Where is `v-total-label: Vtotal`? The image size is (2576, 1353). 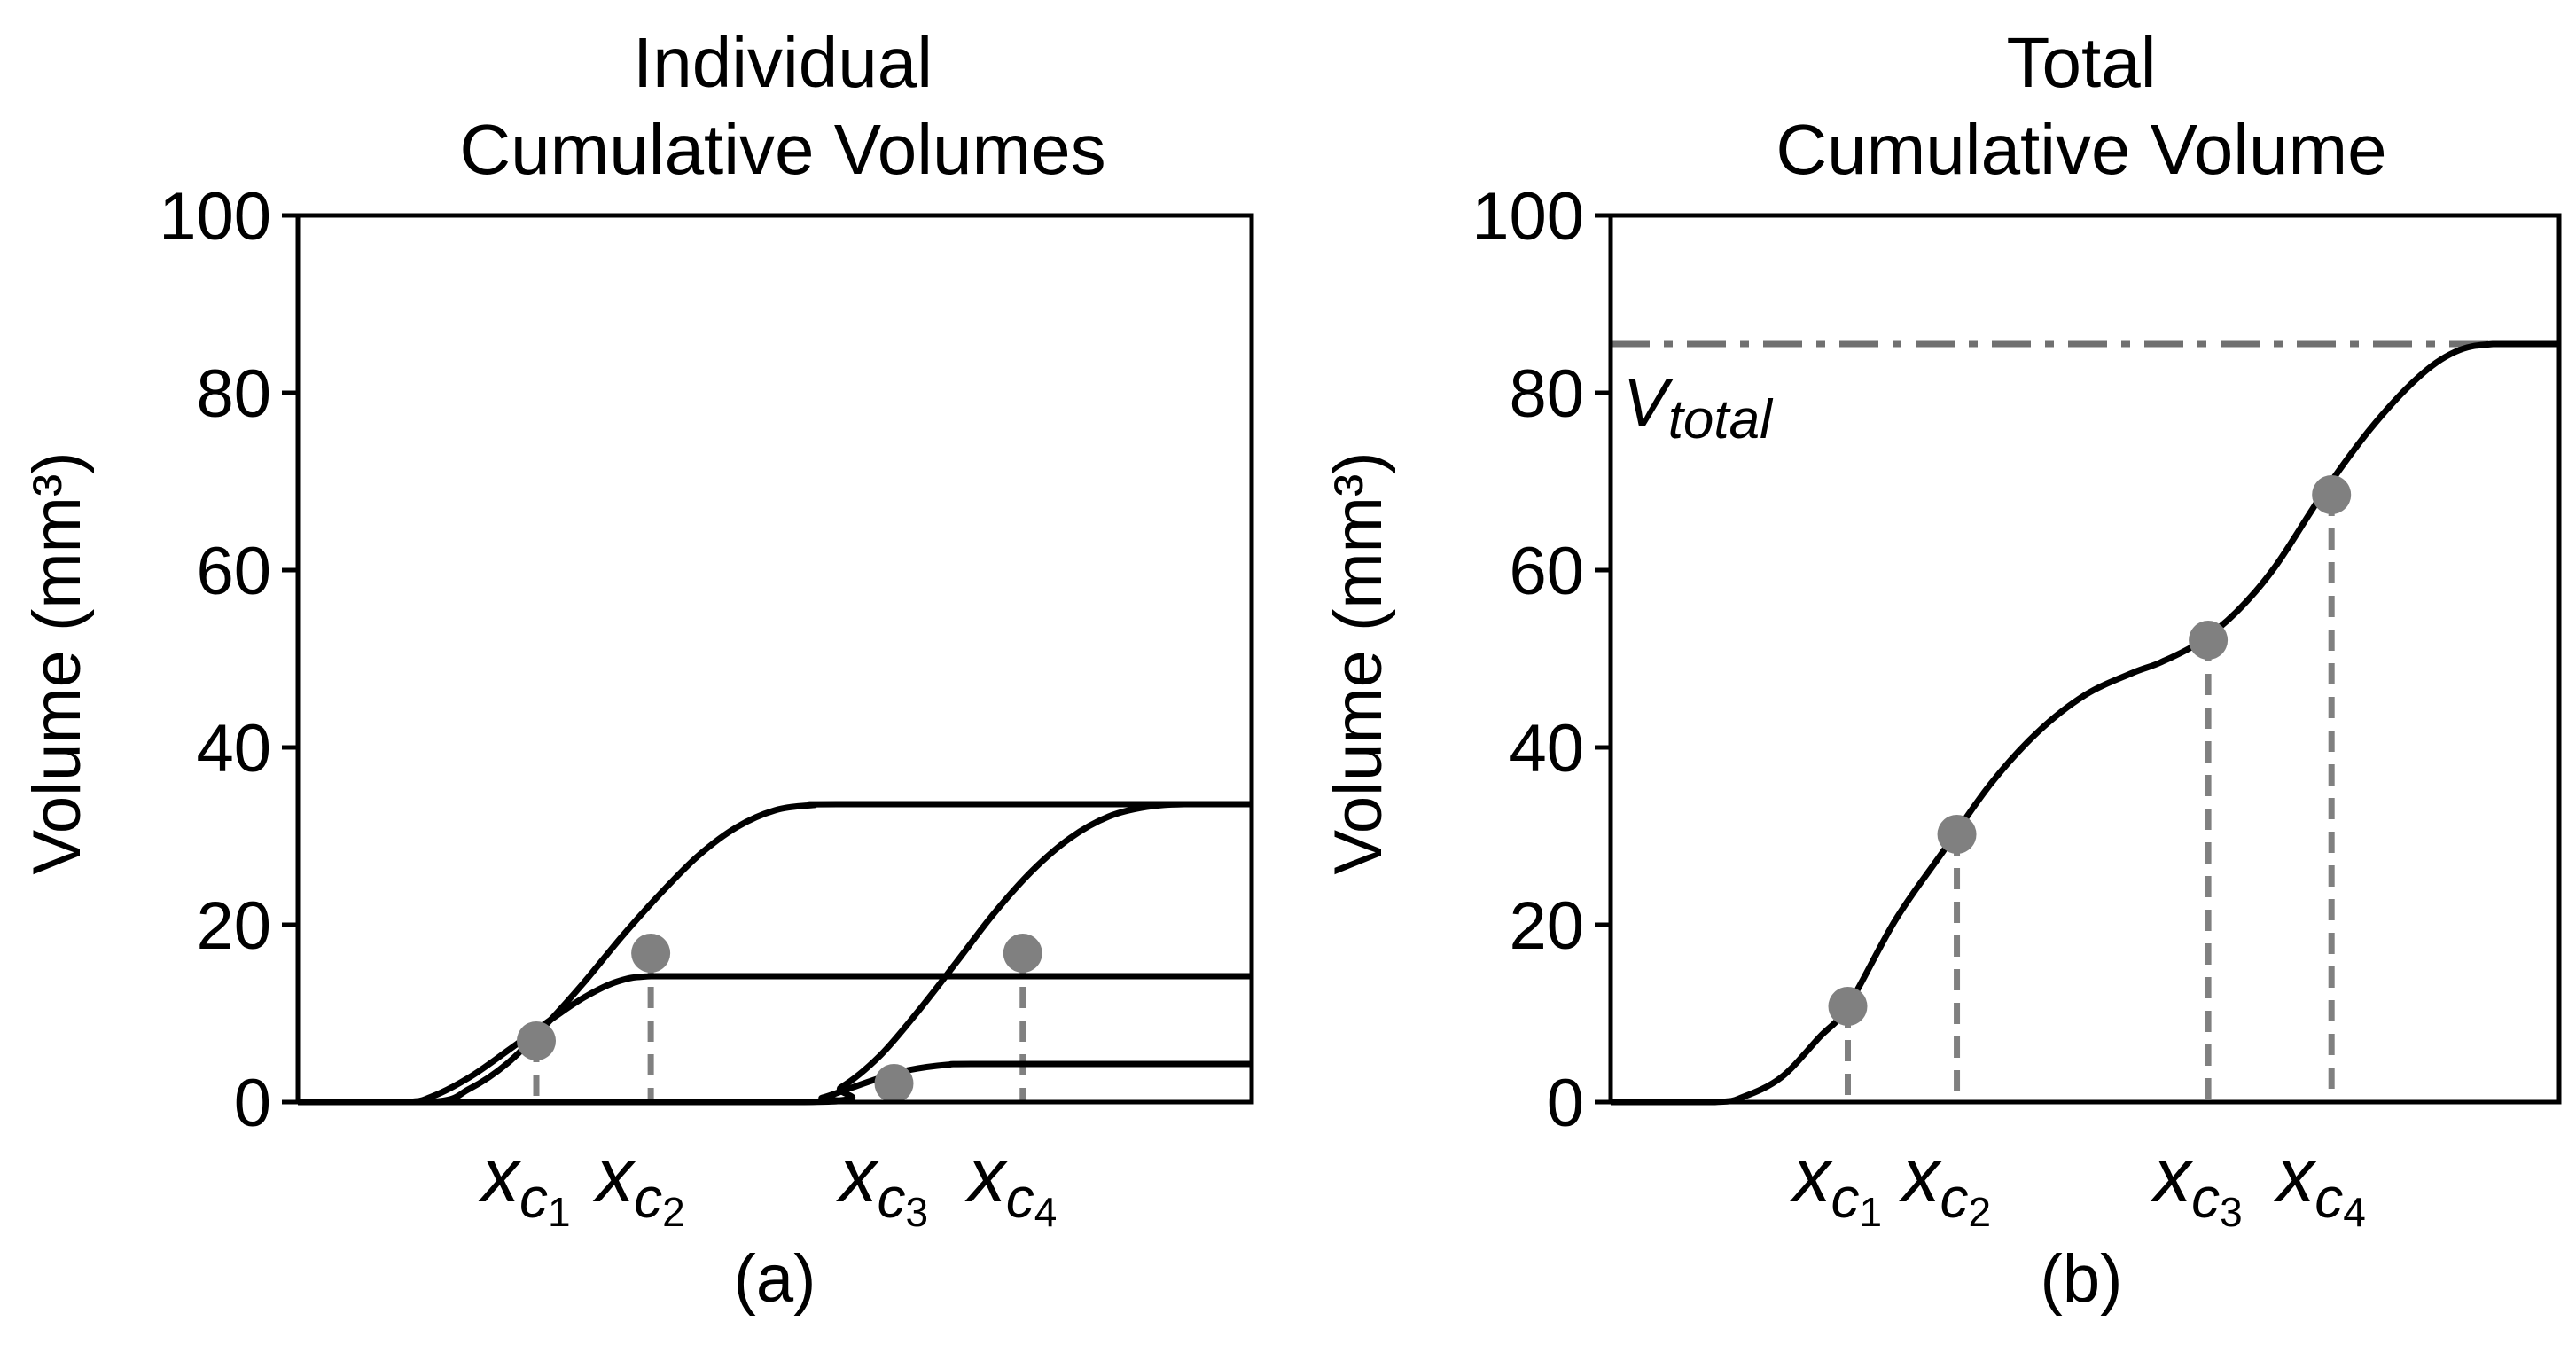 v-total-label: Vtotal is located at coordinates (1698, 408).